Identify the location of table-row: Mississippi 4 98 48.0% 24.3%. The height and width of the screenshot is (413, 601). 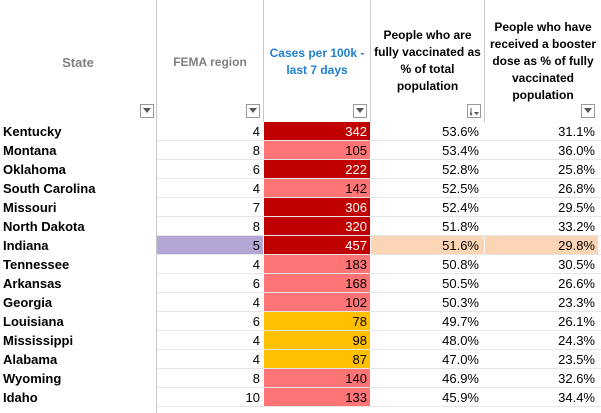
(300, 340).